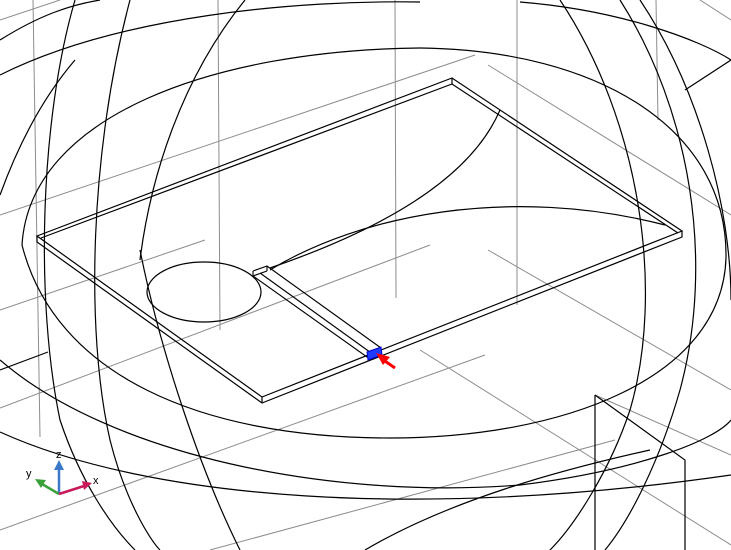 This screenshot has height=550, width=731. I want to click on y-axis-line, so click(50, 489).